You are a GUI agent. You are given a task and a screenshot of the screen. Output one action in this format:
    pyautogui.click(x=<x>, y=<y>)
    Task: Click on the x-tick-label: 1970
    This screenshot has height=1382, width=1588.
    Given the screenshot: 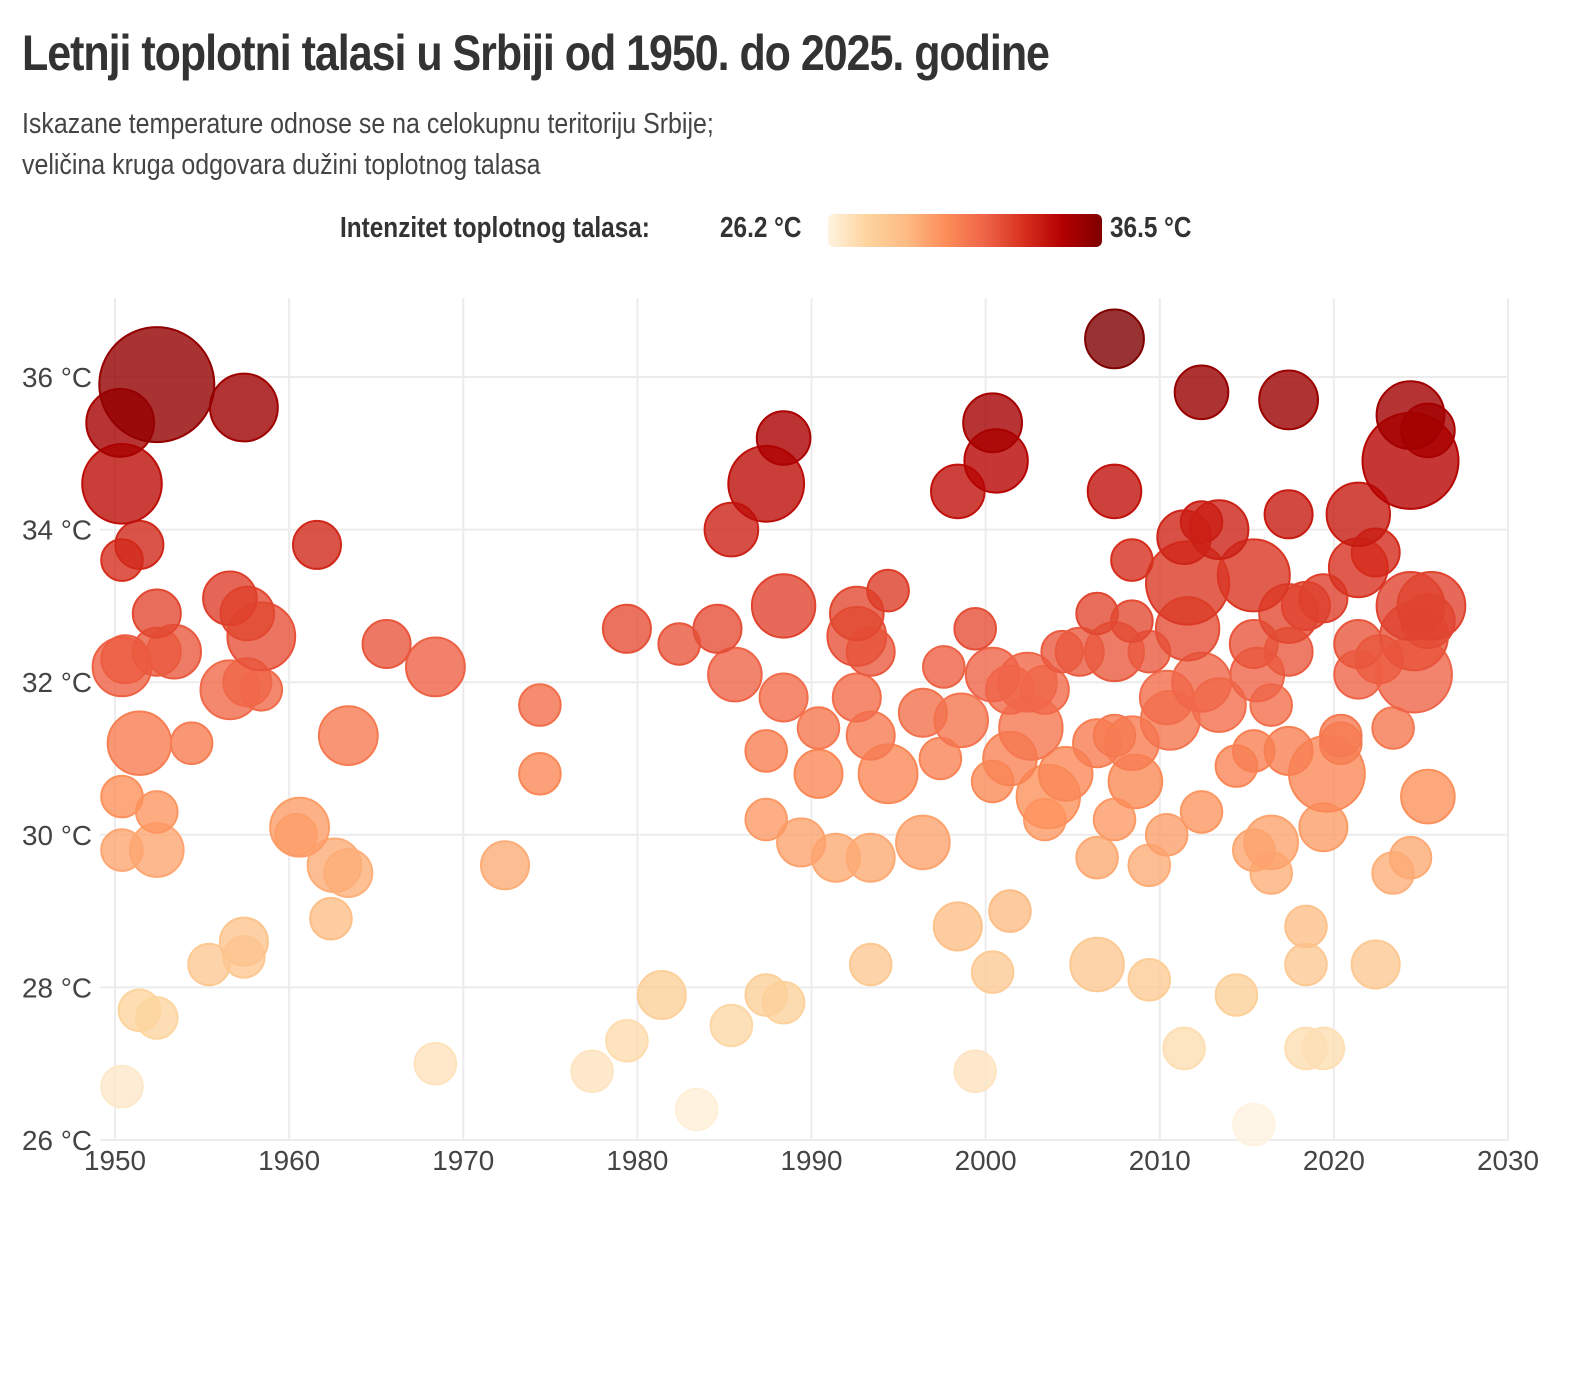 What is the action you would take?
    pyautogui.click(x=463, y=1160)
    